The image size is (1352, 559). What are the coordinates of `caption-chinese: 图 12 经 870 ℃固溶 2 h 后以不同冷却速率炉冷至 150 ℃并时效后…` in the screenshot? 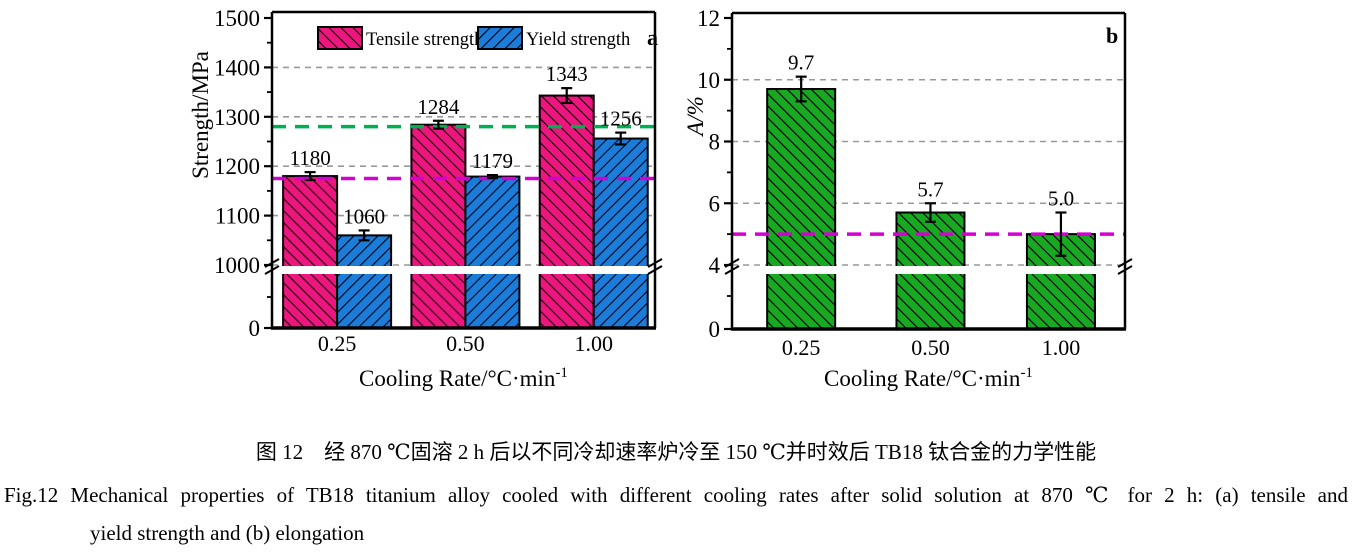 It's located at (676, 452).